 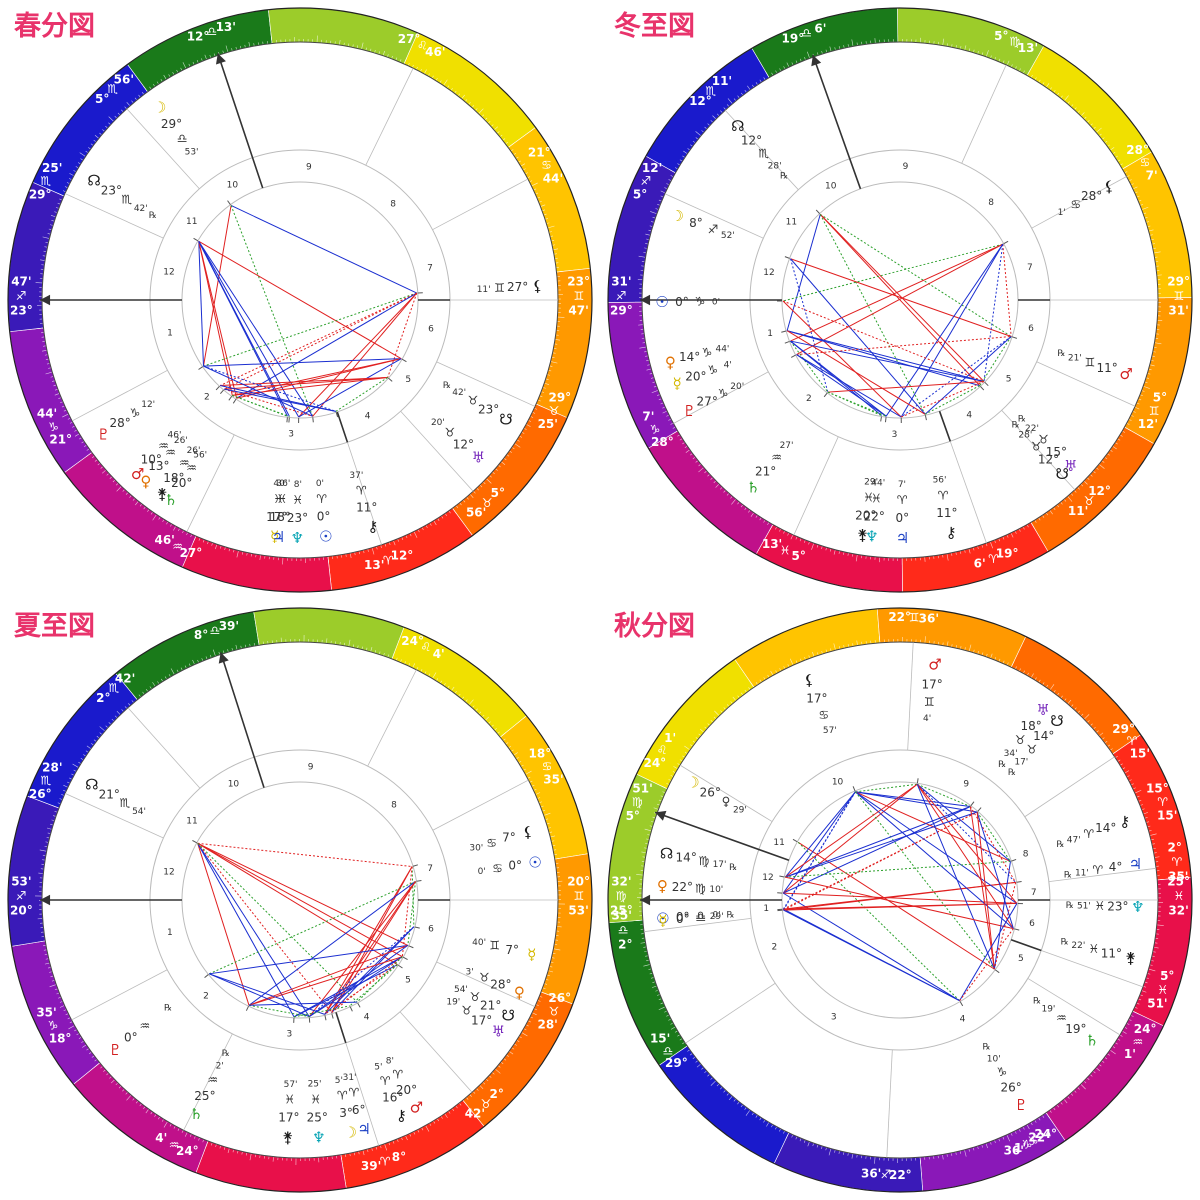 I want to click on chart-title: 秋分図, so click(x=654, y=626).